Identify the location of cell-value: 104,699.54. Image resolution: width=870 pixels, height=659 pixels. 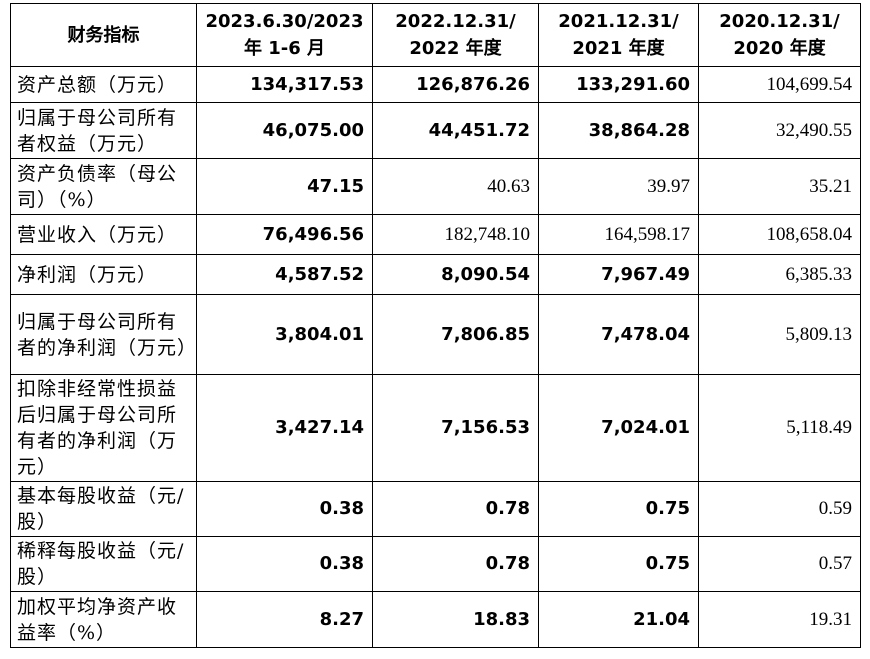
(779, 84).